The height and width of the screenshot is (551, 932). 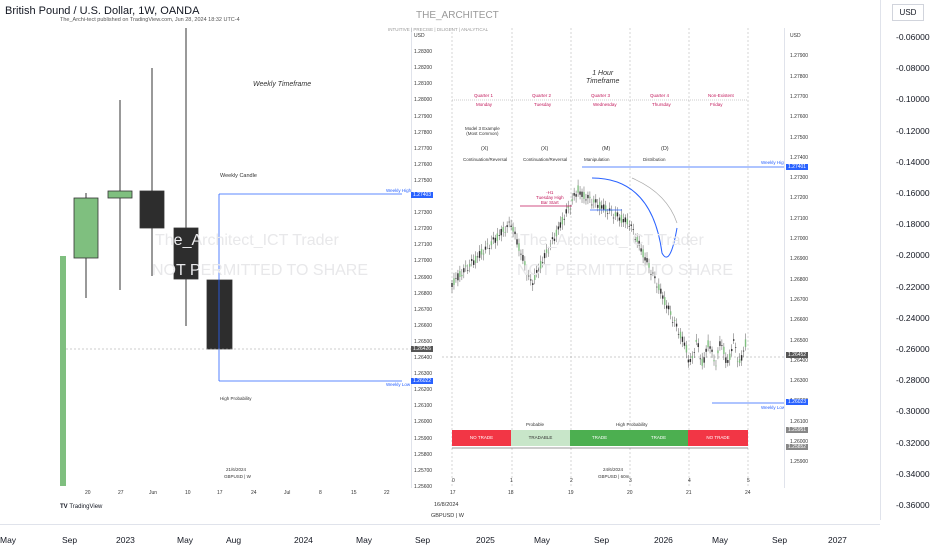 What do you see at coordinates (423, 277) in the screenshot?
I see `weekly-price-tick: 1.26900` at bounding box center [423, 277].